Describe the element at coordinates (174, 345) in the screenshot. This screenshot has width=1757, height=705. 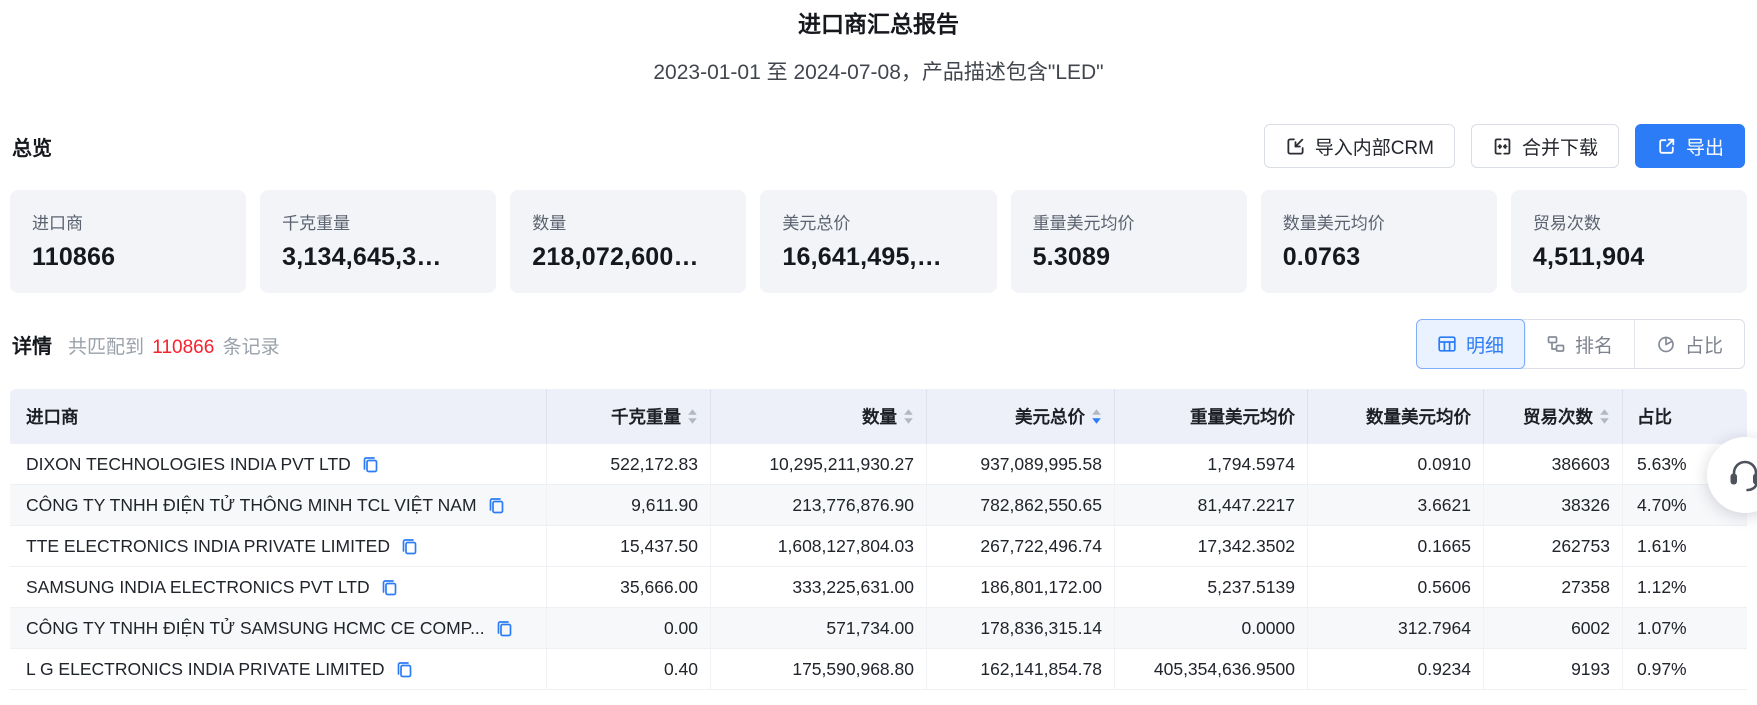
I see `match-record-text: 共匹配到 110866 条记录` at that location.